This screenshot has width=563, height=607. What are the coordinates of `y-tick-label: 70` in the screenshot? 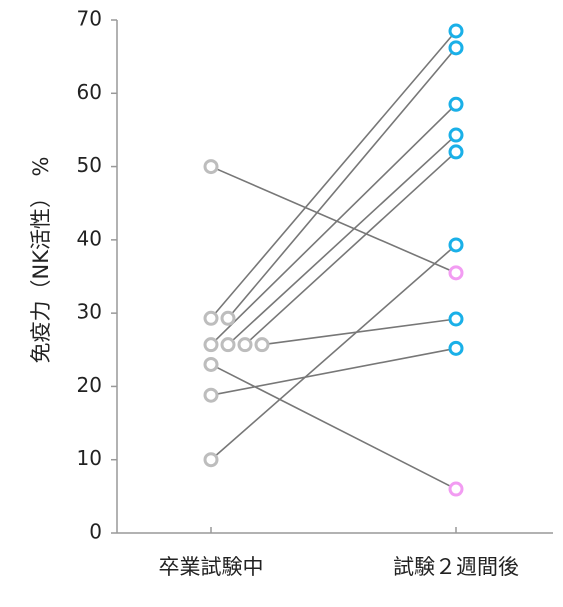 It's located at (89, 19).